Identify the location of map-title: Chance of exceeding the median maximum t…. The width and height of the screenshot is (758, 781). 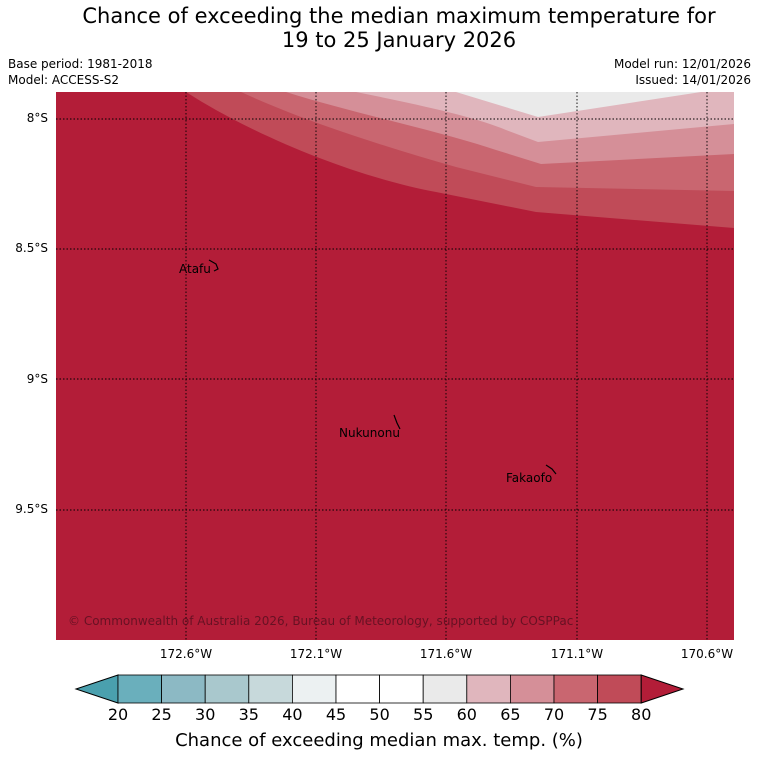
(379, 28).